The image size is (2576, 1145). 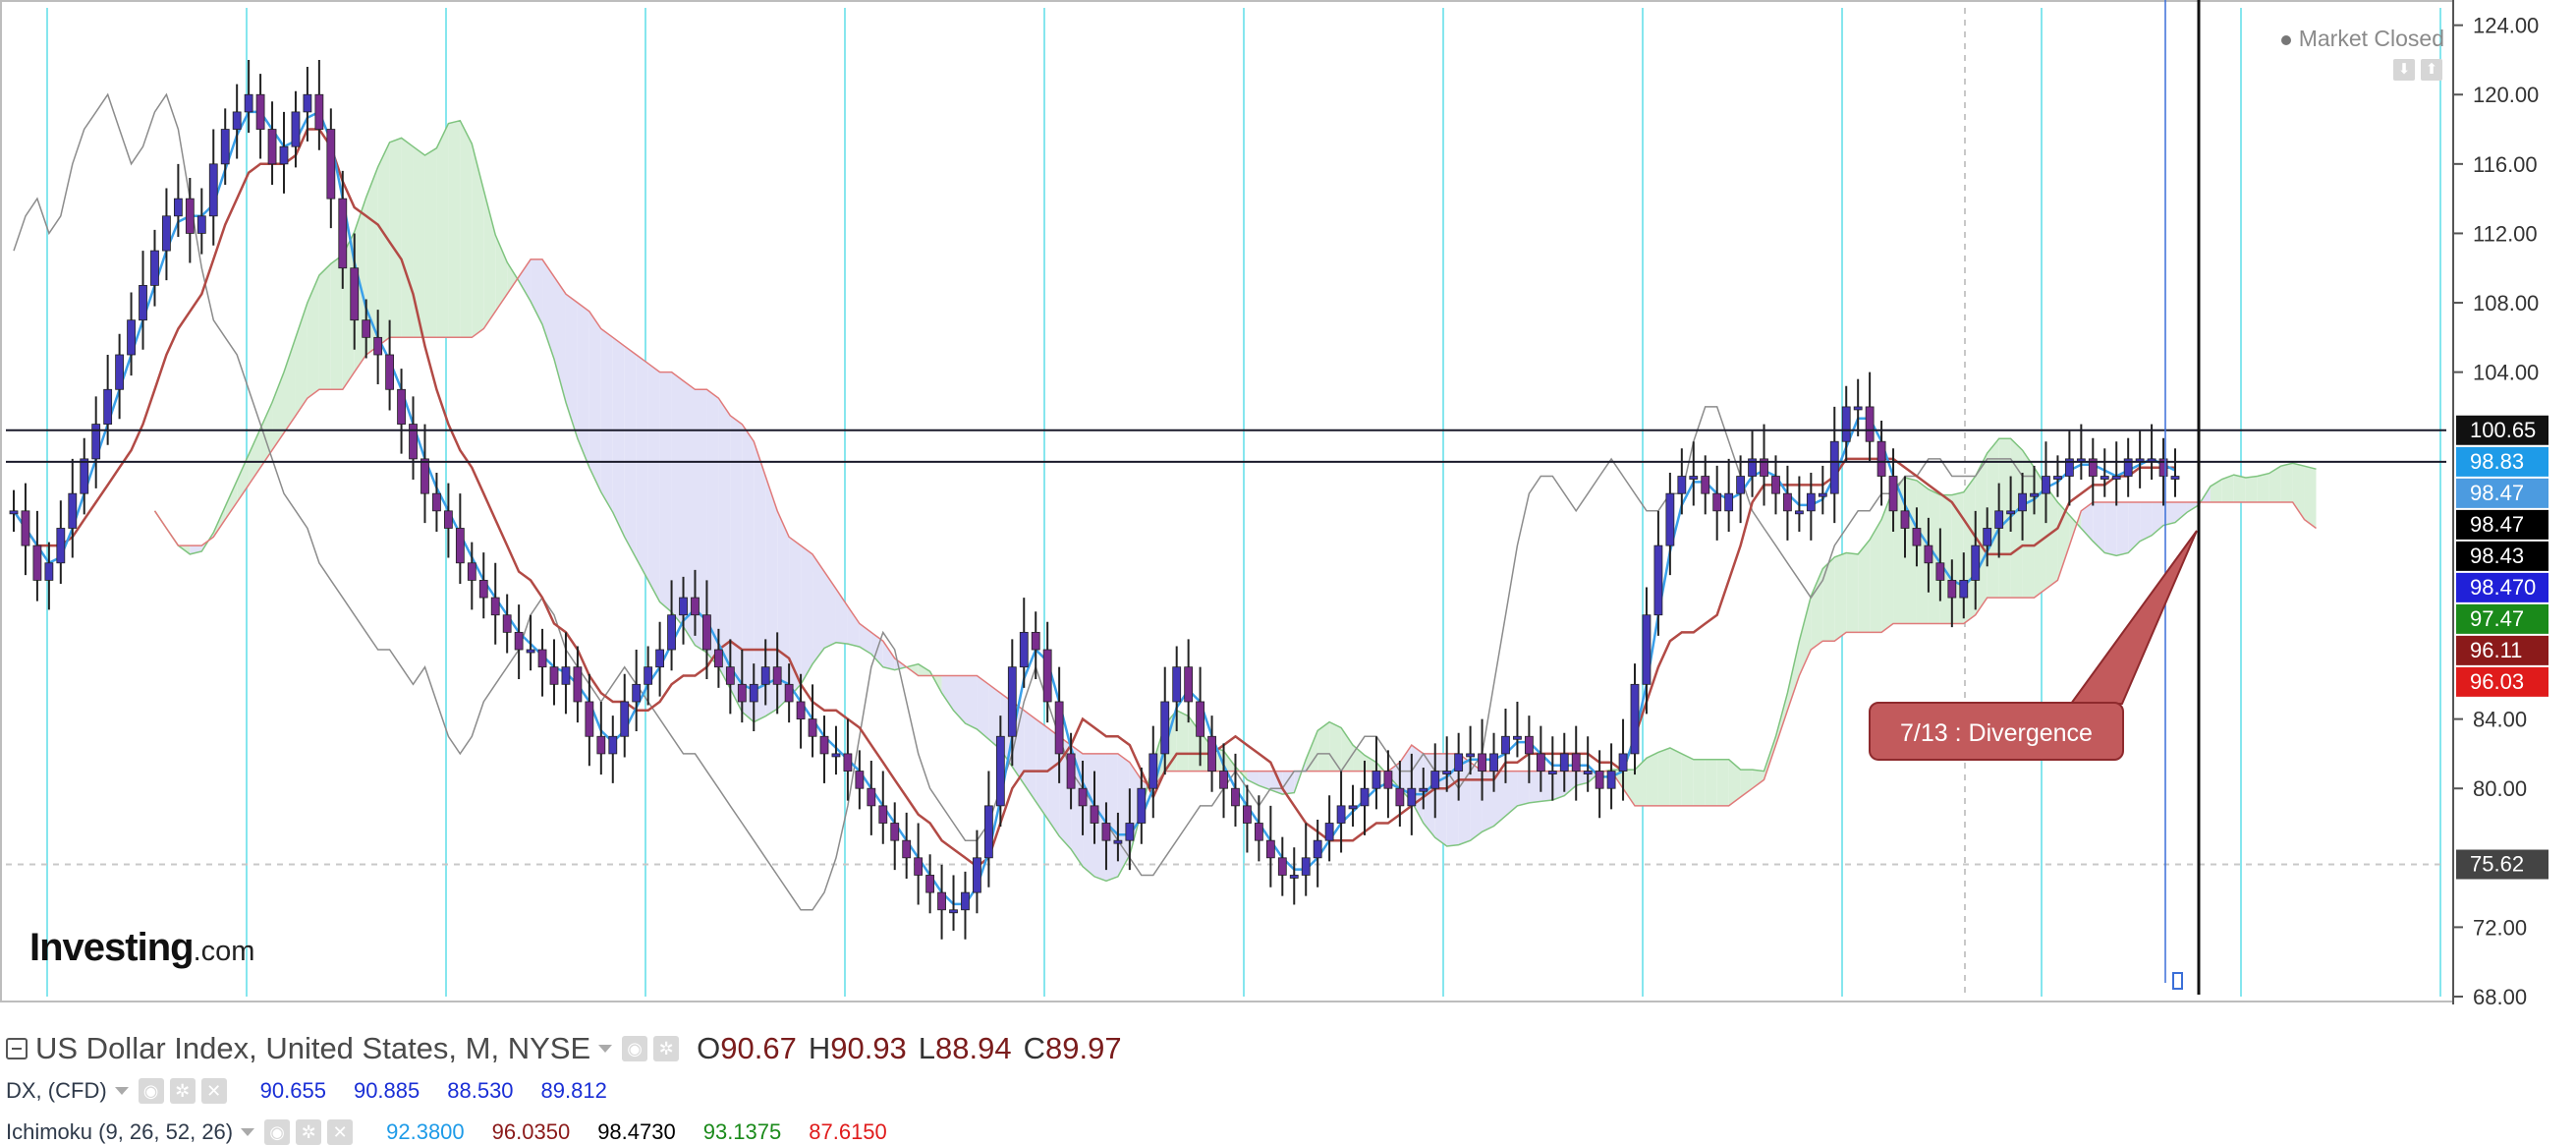 What do you see at coordinates (636, 1131) in the screenshot?
I see `indicator-value-chikou: 98.4730` at bounding box center [636, 1131].